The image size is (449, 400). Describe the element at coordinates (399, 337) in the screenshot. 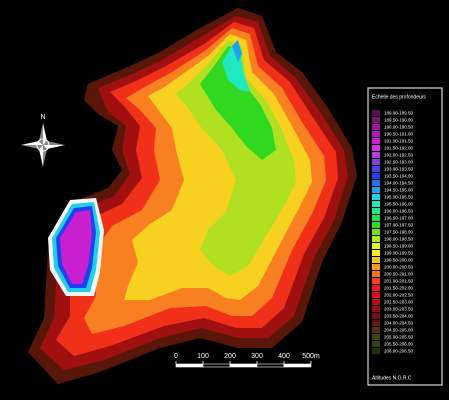

I see `legend-label: 205.00-205.50` at that location.